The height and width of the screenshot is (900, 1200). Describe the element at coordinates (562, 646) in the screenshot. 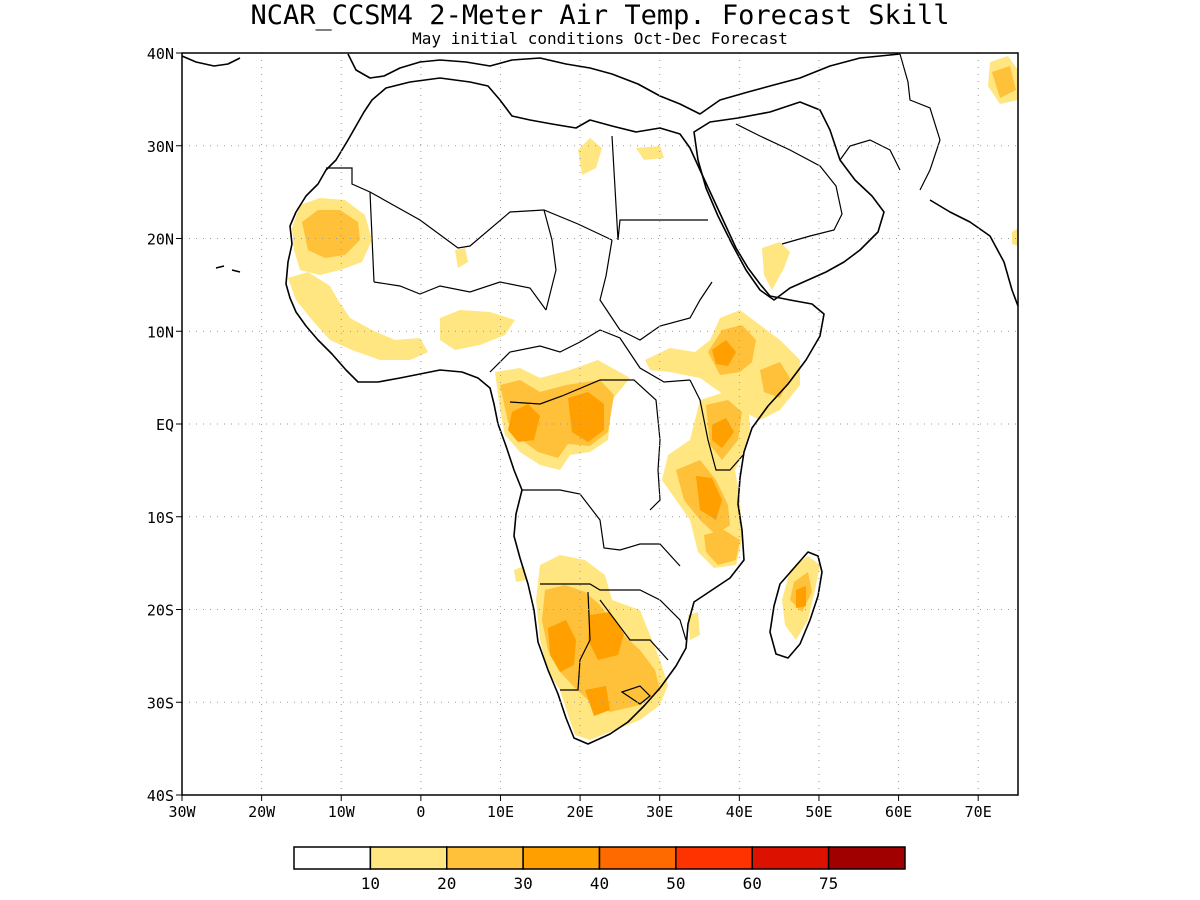

I see `skill-region-namibia-inner` at that location.